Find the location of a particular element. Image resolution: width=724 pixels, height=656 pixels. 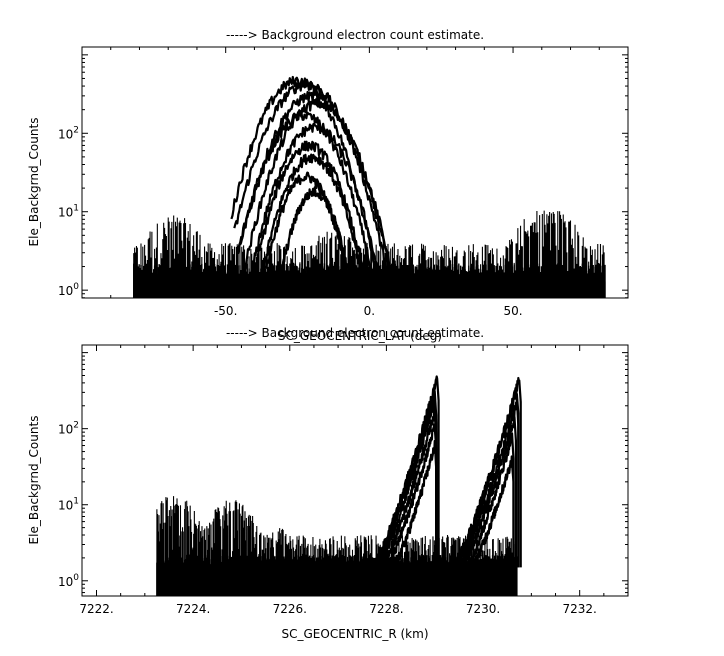

x-tick-label: 50. is located at coordinates (513, 311).